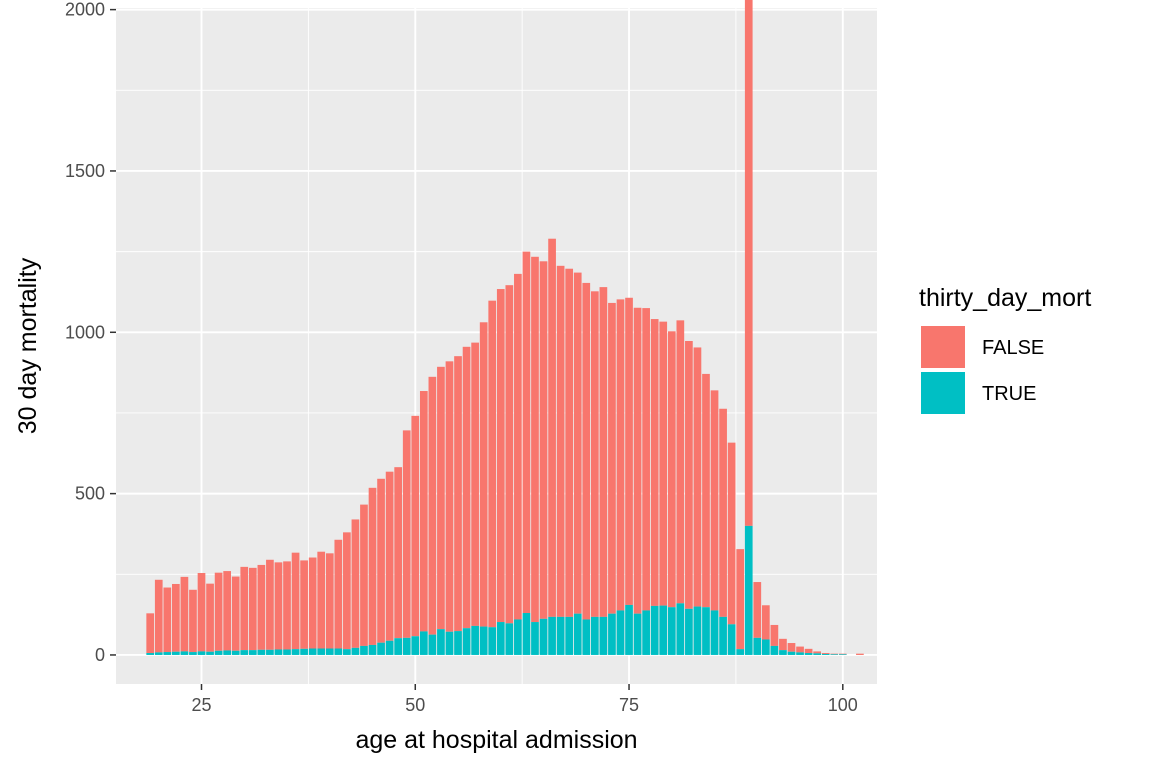 The image size is (1152, 768). What do you see at coordinates (629, 705) in the screenshot?
I see `x-tick-label: 75` at bounding box center [629, 705].